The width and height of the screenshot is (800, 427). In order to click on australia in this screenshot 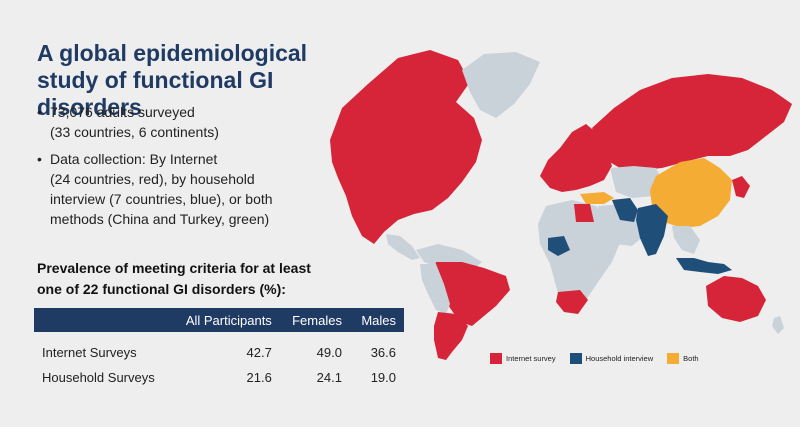, I will do `click(736, 299)`.